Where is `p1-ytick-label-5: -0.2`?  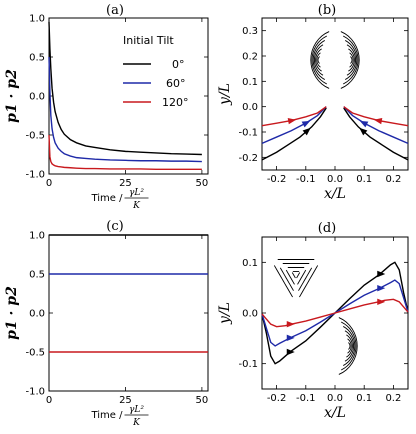
p1-ytick-label-5: -0.2 is located at coordinates (248, 158).